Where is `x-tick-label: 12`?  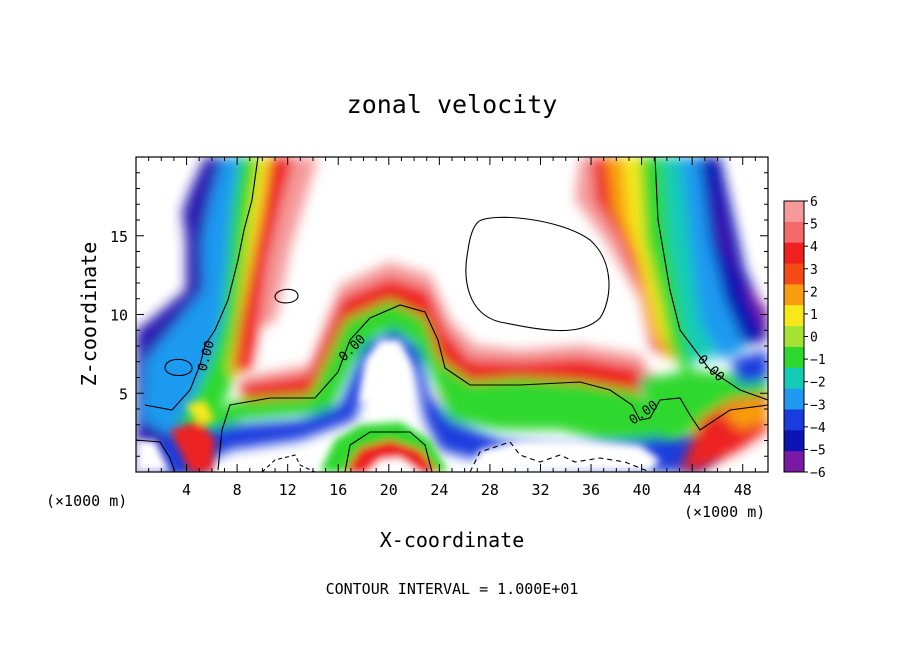
x-tick-label: 12 is located at coordinates (288, 490).